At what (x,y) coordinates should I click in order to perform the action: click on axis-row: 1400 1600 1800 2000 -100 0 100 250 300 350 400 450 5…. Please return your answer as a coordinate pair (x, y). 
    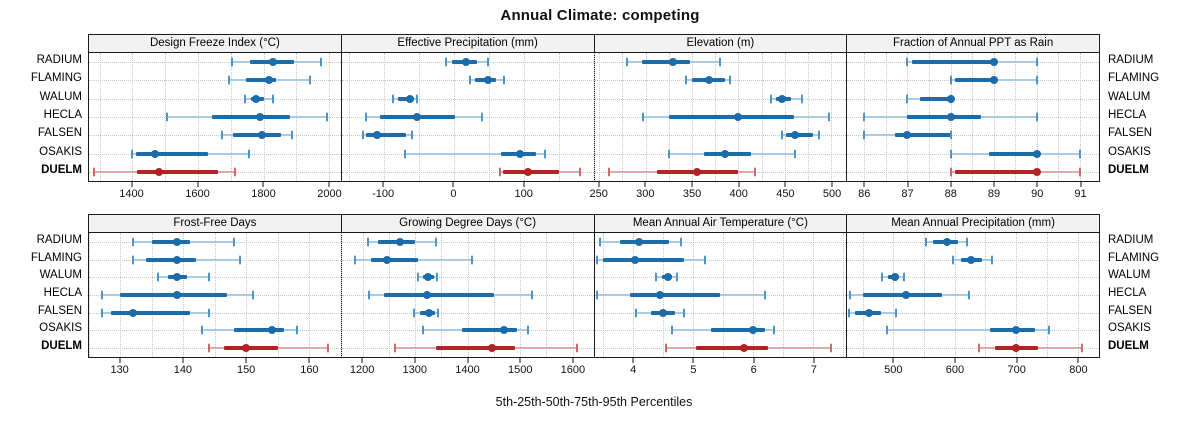
    Looking at the image, I should click on (600, 195).